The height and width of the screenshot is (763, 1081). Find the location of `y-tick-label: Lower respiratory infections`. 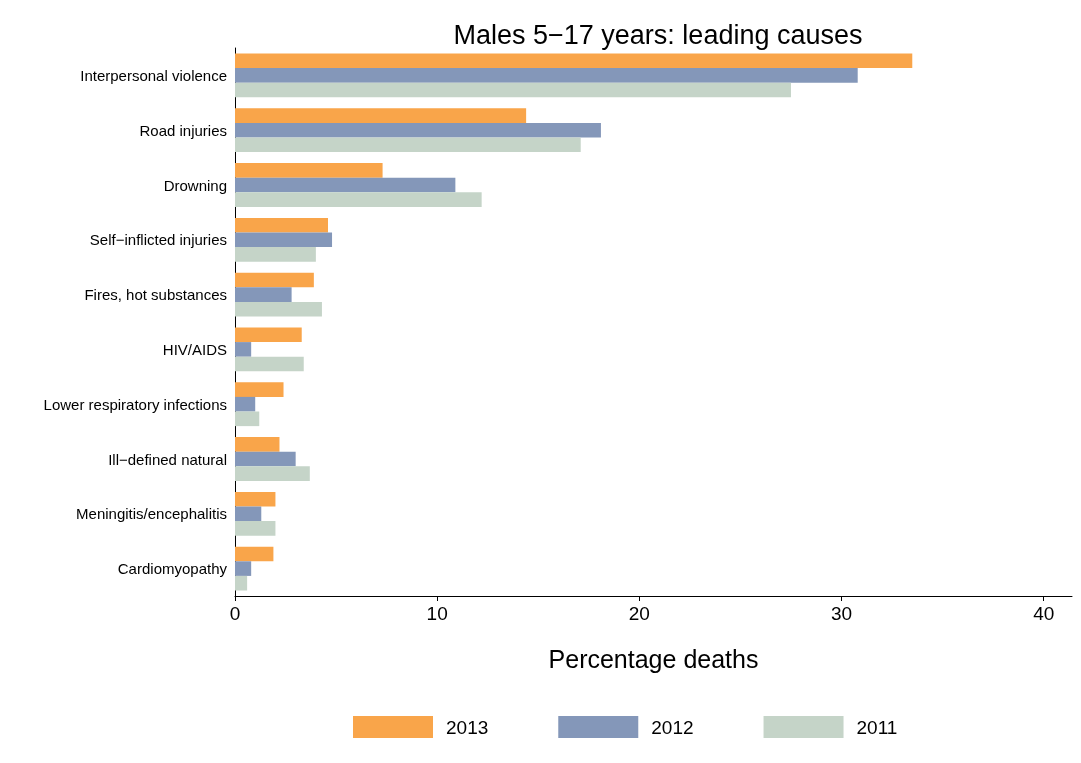

y-tick-label: Lower respiratory infections is located at coordinates (135, 404).